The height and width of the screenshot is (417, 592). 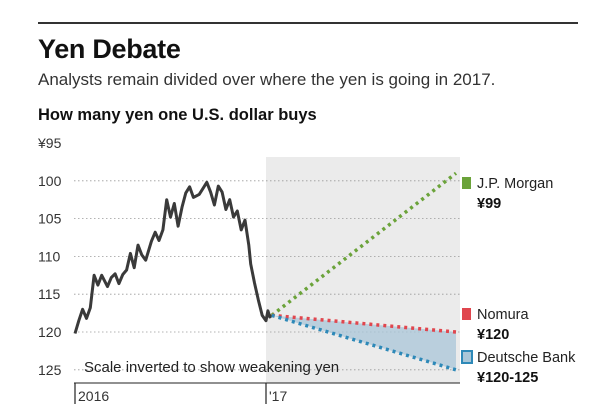 What do you see at coordinates (50, 181) in the screenshot?
I see `y-tick-label: 100` at bounding box center [50, 181].